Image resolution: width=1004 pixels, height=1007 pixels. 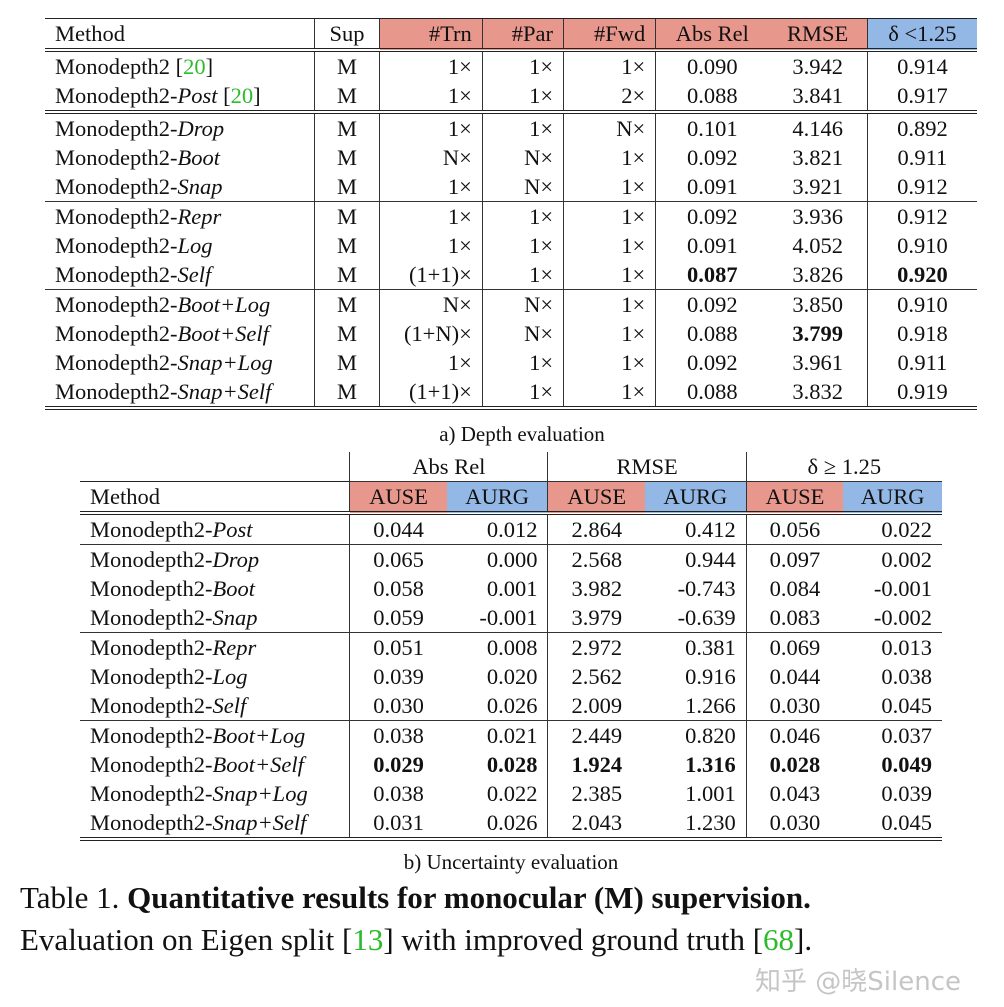 I want to click on table-cell: 3.826, so click(x=817, y=274).